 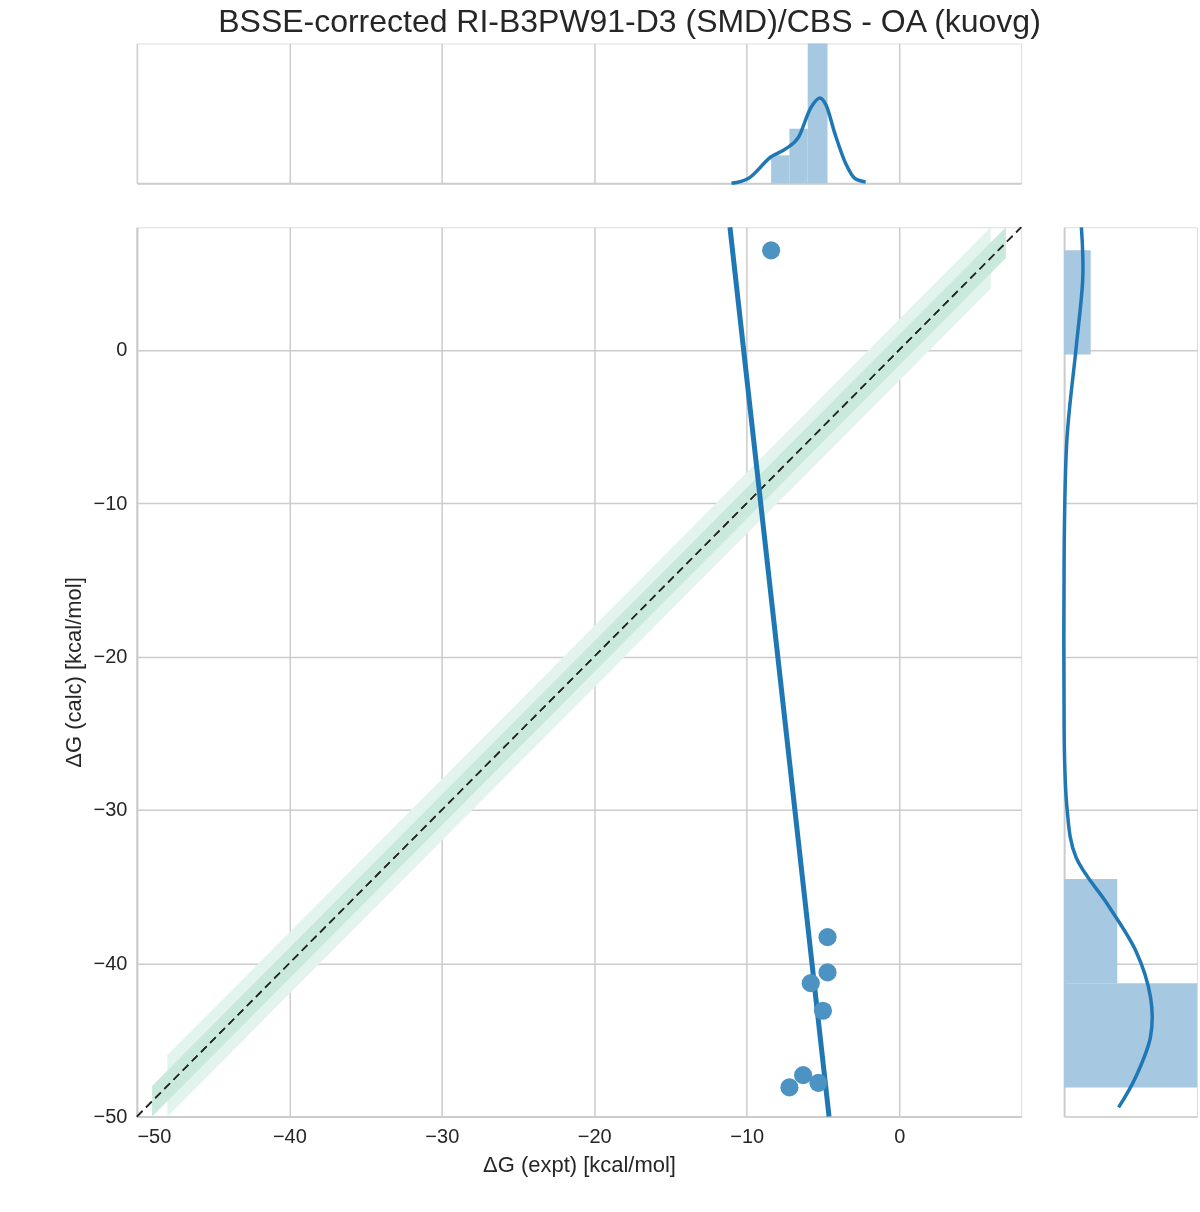 What do you see at coordinates (900, 1136) in the screenshot?
I see `x-tick-label: 0` at bounding box center [900, 1136].